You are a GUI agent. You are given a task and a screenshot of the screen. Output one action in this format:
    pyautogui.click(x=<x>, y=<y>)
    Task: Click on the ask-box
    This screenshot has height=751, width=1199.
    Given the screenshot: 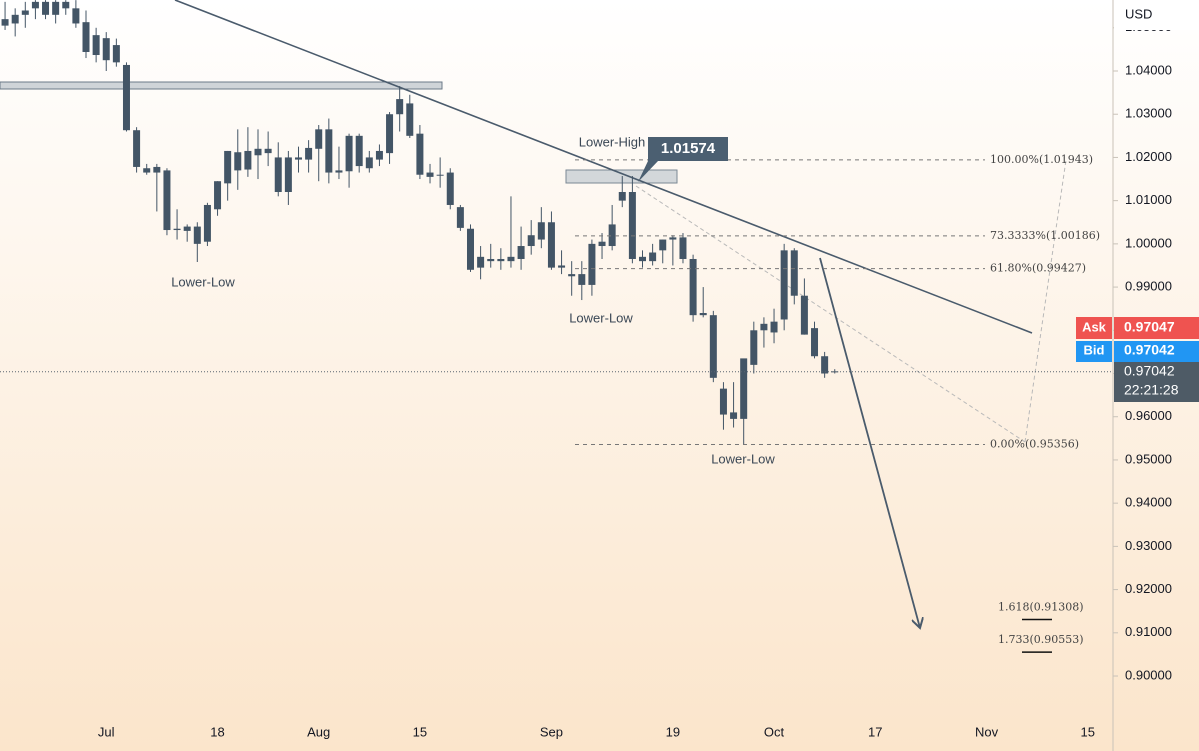 What is the action you would take?
    pyautogui.click(x=1156, y=328)
    